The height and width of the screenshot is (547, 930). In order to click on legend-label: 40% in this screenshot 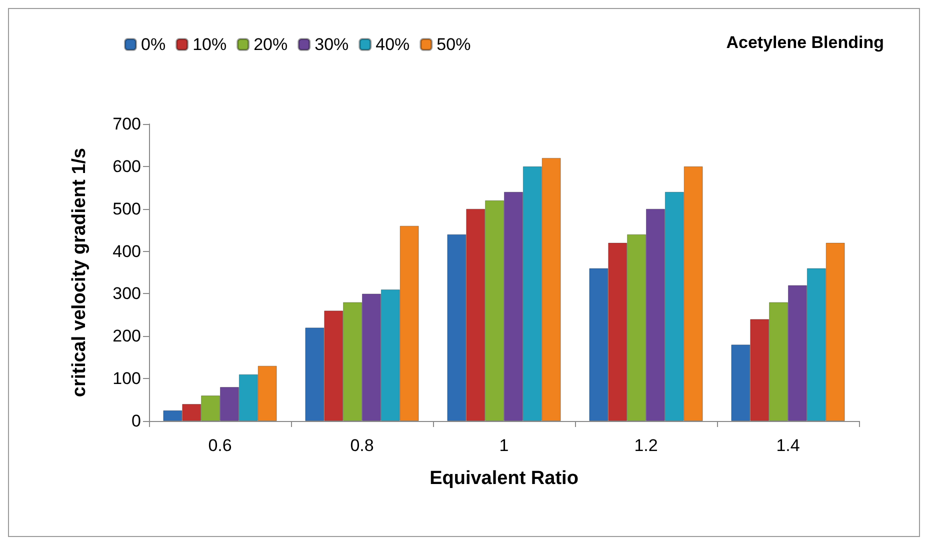, I will do `click(393, 44)`.